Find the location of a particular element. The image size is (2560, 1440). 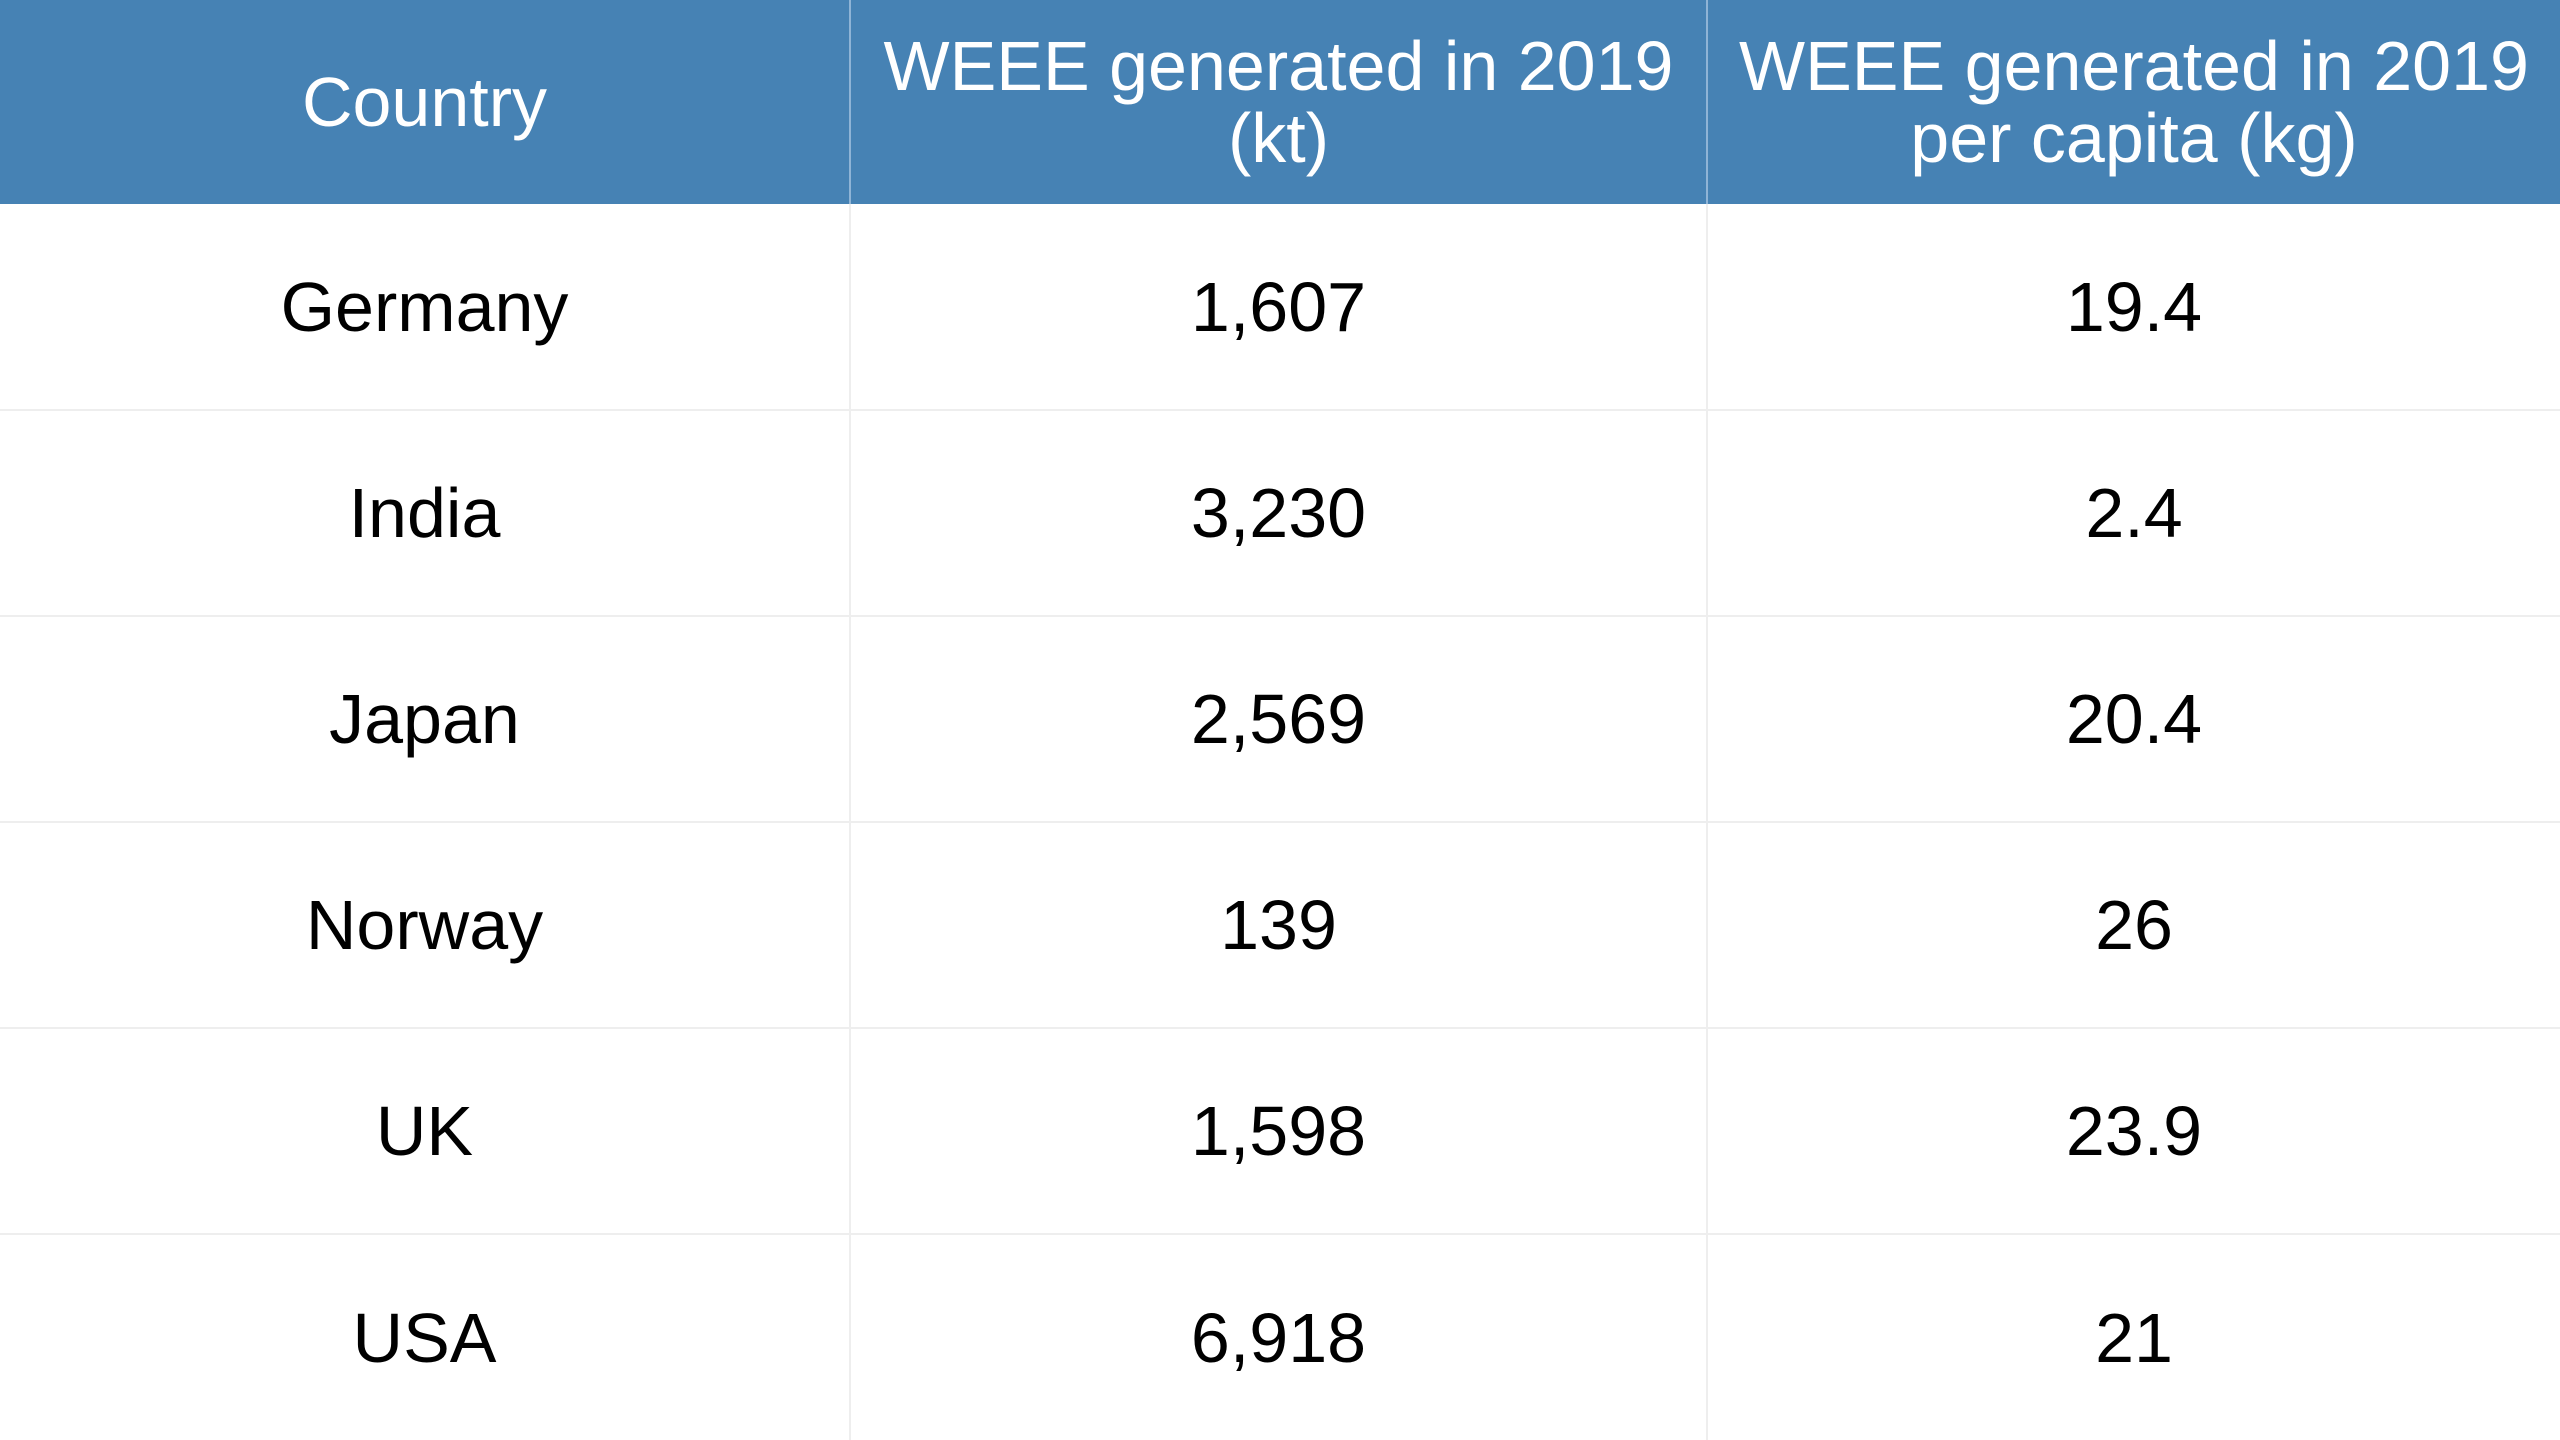

cell-weee-kt: 6,918 is located at coordinates (1279, 1337).